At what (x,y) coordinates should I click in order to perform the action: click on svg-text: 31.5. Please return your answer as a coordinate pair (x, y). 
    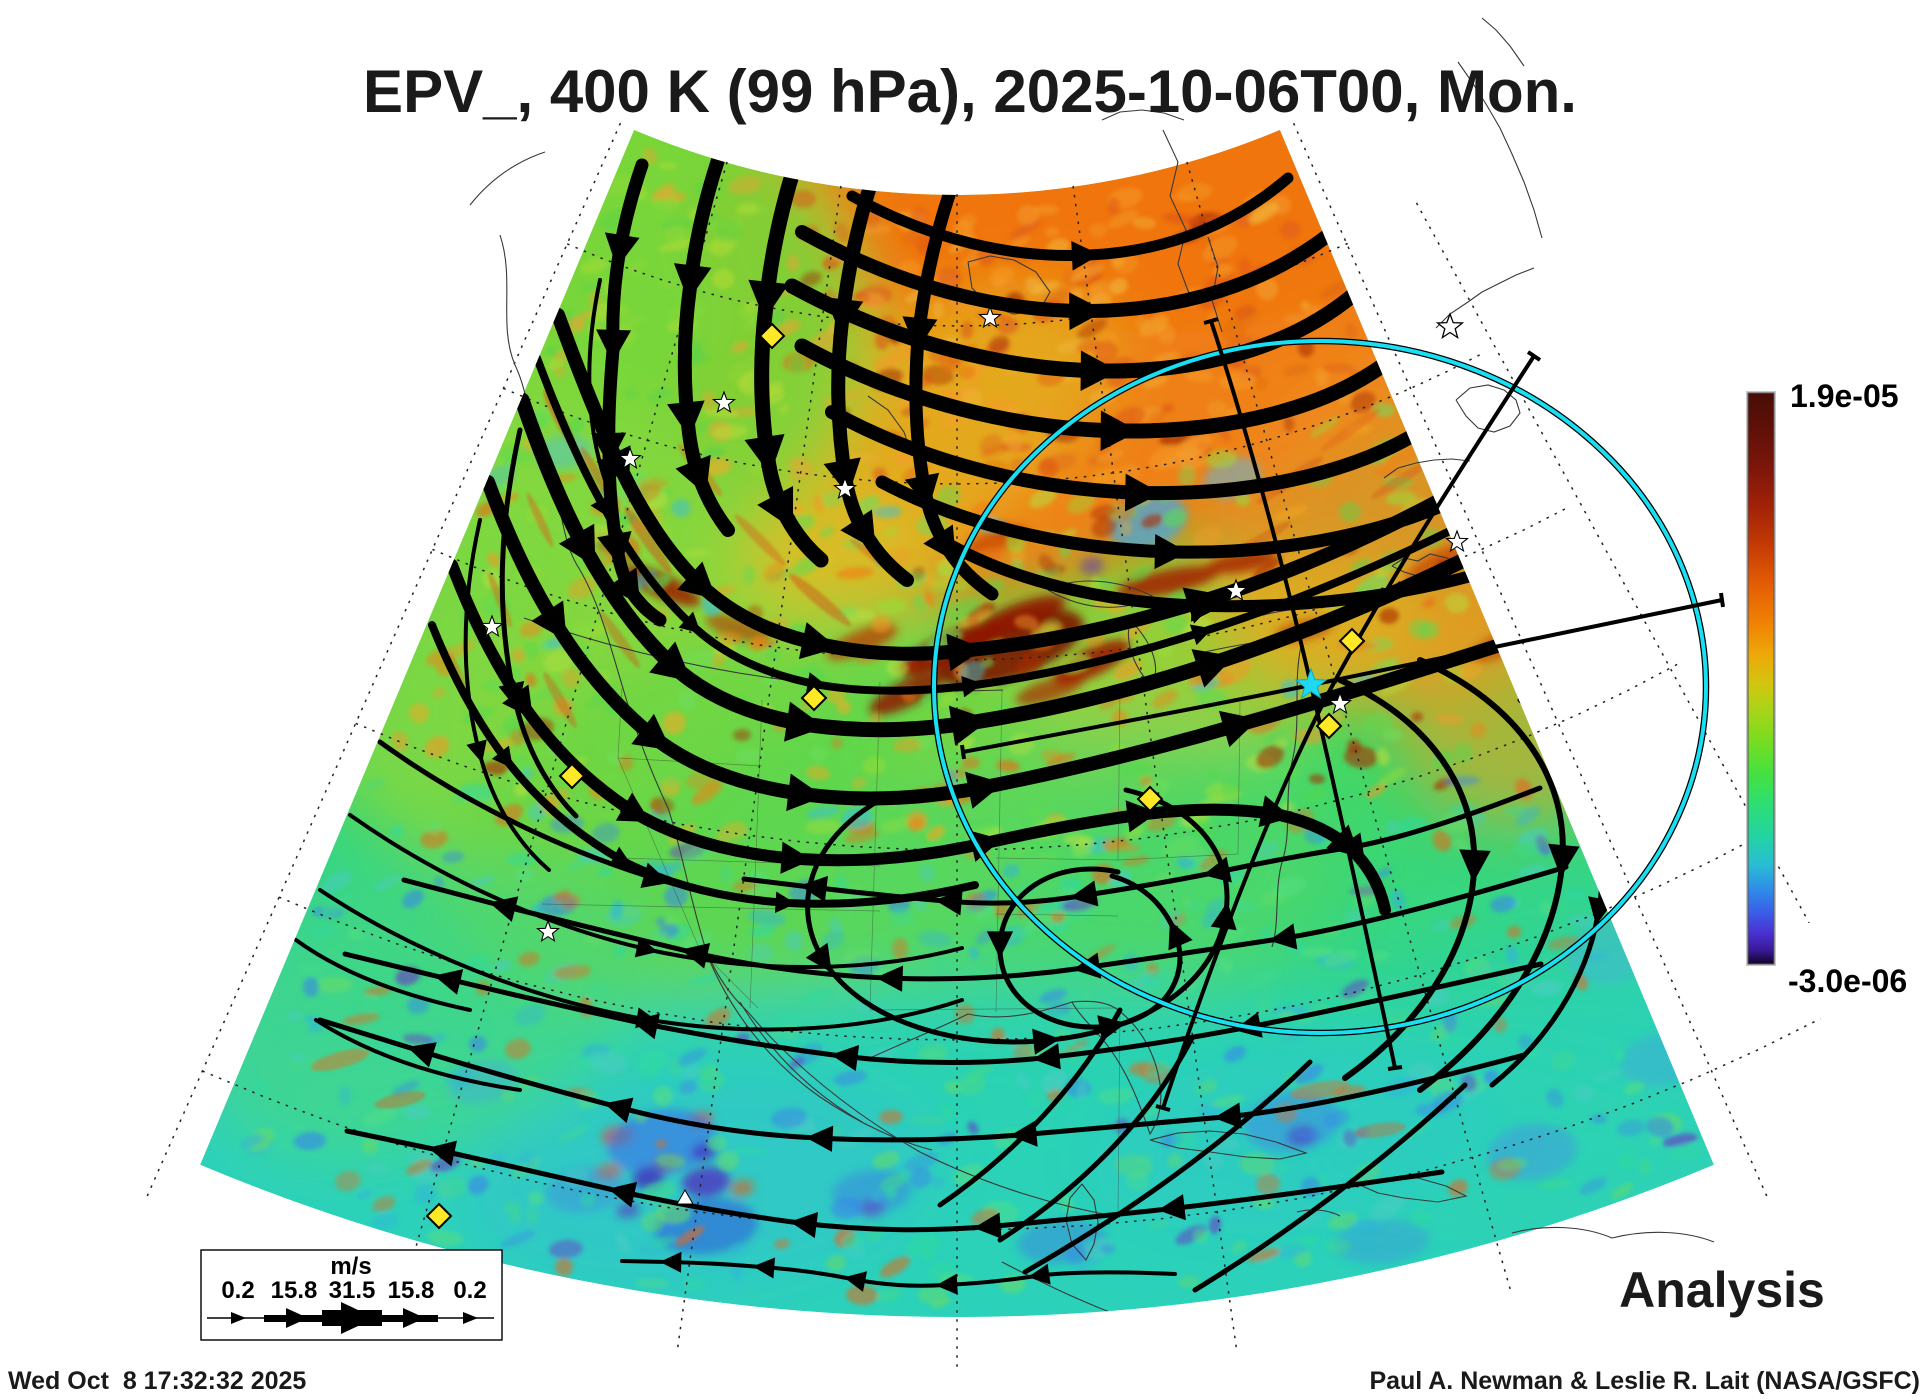
    Looking at the image, I should click on (352, 1290).